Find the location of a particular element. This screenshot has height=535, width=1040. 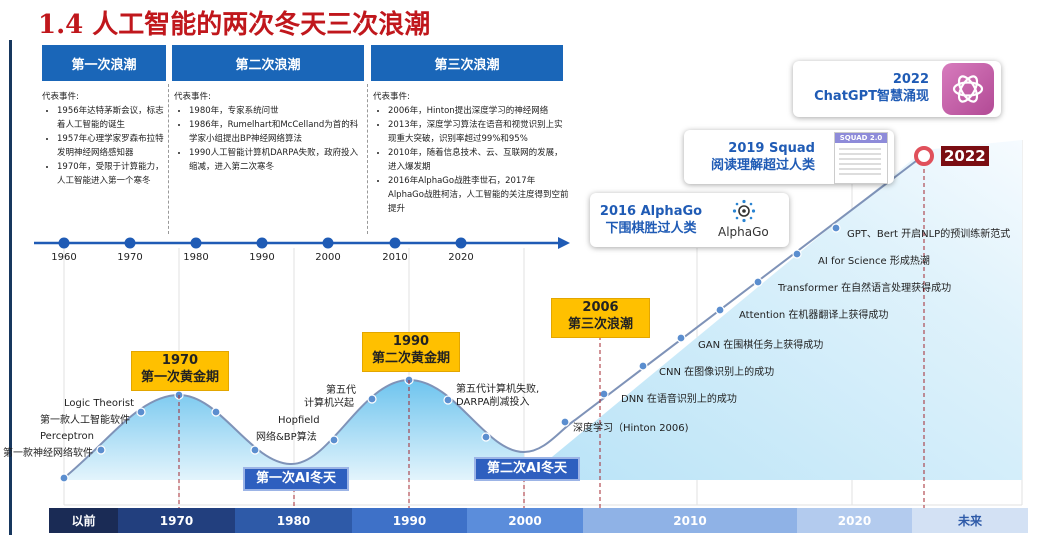

golden-period-2: 1990 第二次黄金期 is located at coordinates (411, 352).